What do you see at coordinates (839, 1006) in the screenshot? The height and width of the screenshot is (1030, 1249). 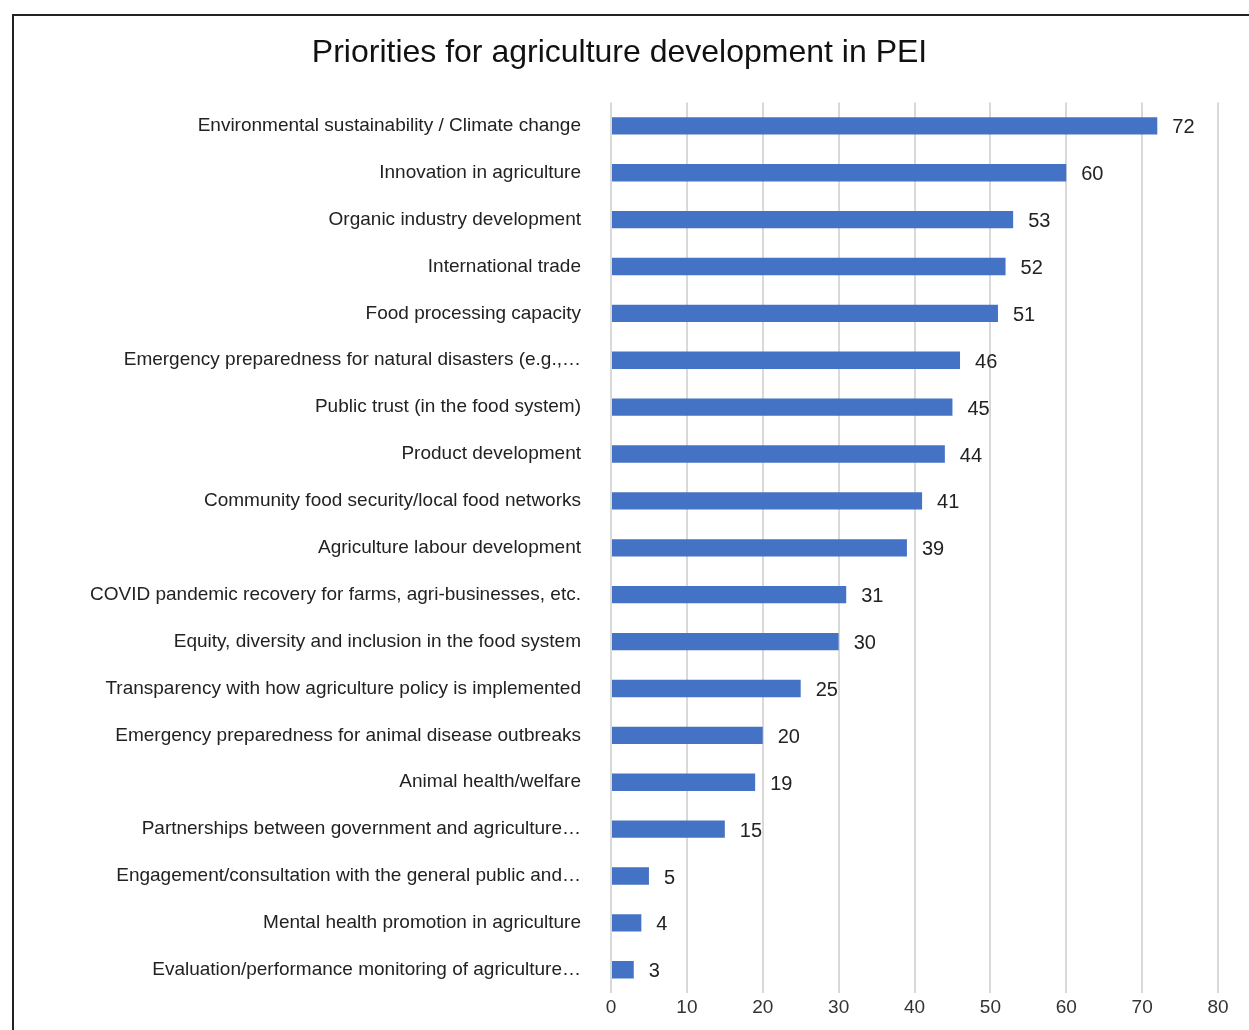 I see `x-tick-label: 30` at bounding box center [839, 1006].